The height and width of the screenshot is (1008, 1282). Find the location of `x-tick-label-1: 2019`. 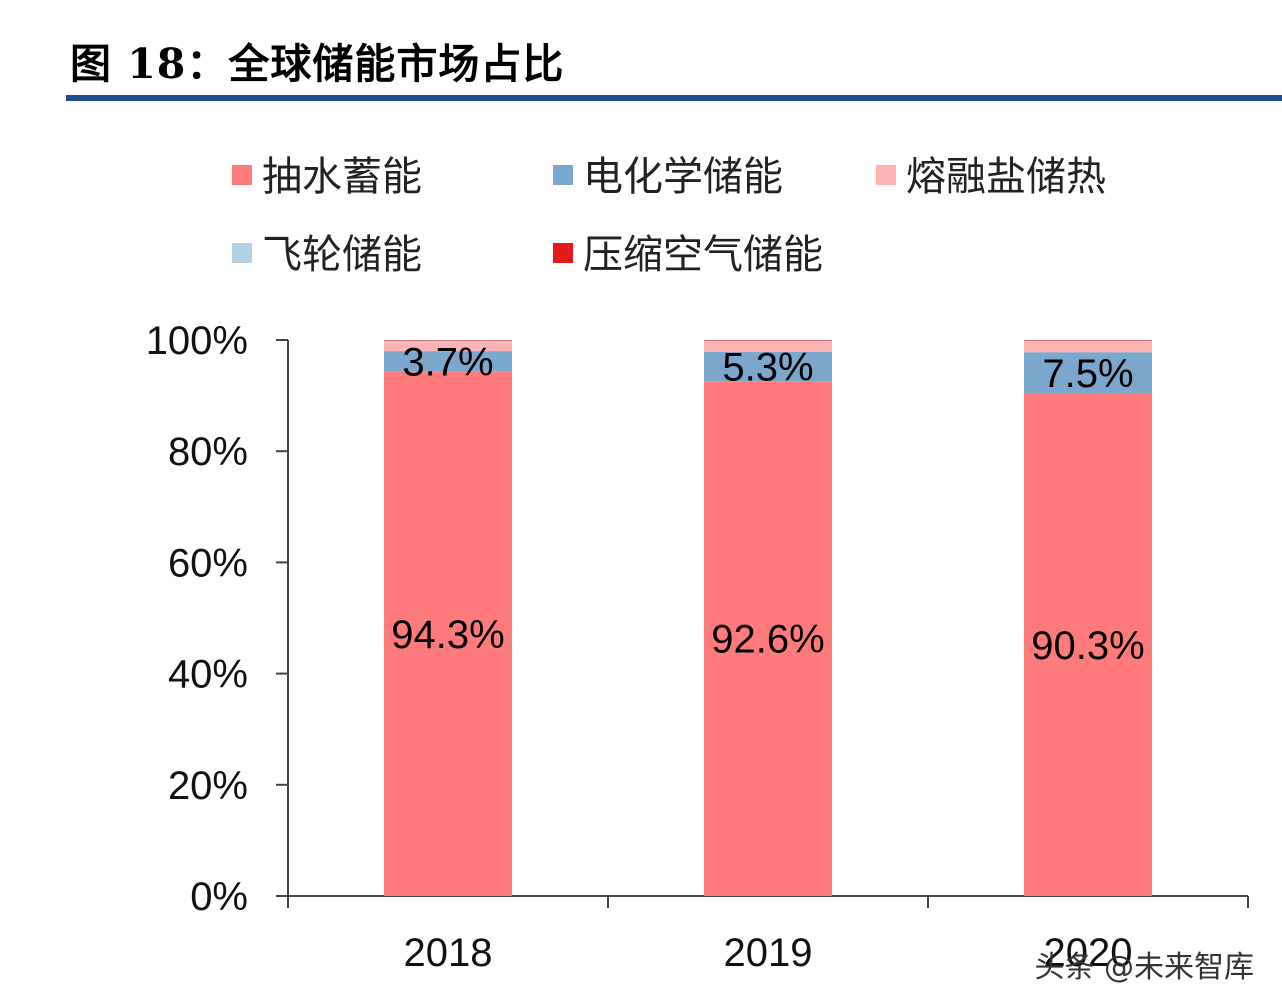

x-tick-label-1: 2019 is located at coordinates (768, 953).